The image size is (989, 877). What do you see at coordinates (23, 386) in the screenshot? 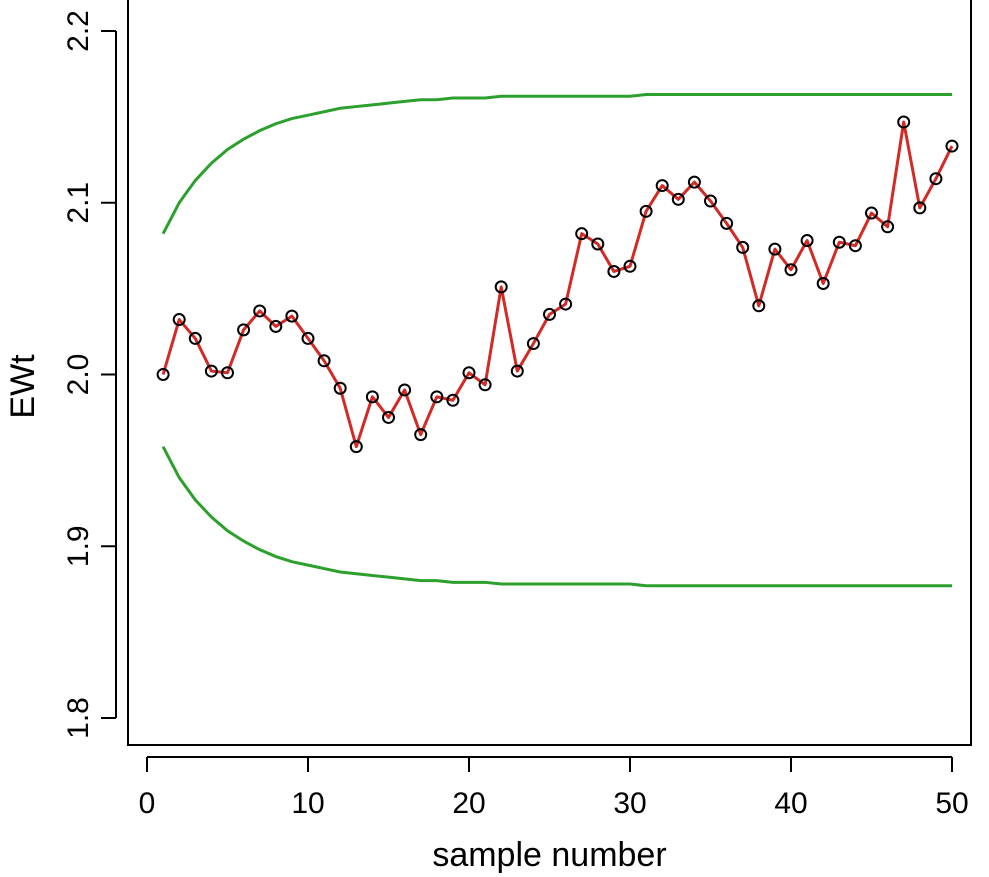
I see `y-axis-label: EWt` at bounding box center [23, 386].